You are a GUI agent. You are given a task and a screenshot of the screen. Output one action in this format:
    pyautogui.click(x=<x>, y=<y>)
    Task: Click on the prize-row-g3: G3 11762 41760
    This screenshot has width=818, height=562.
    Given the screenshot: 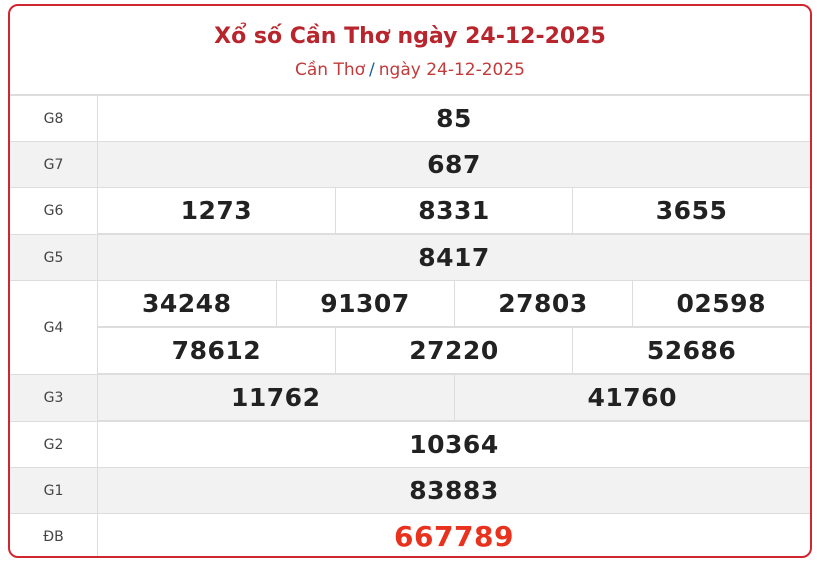 What is the action you would take?
    pyautogui.click(x=410, y=398)
    